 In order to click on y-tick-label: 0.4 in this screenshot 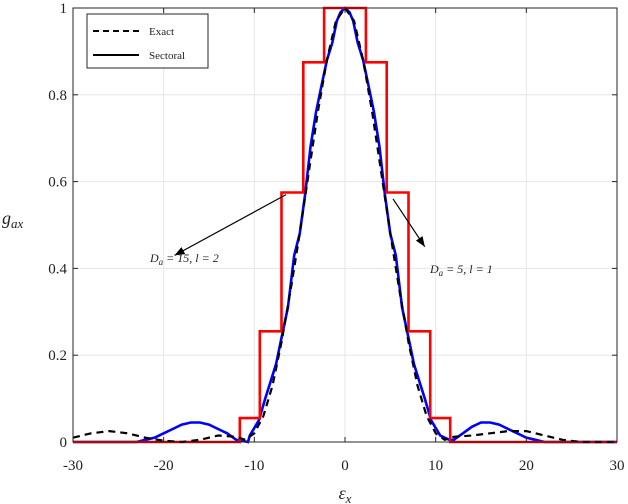, I will do `click(57, 269)`.